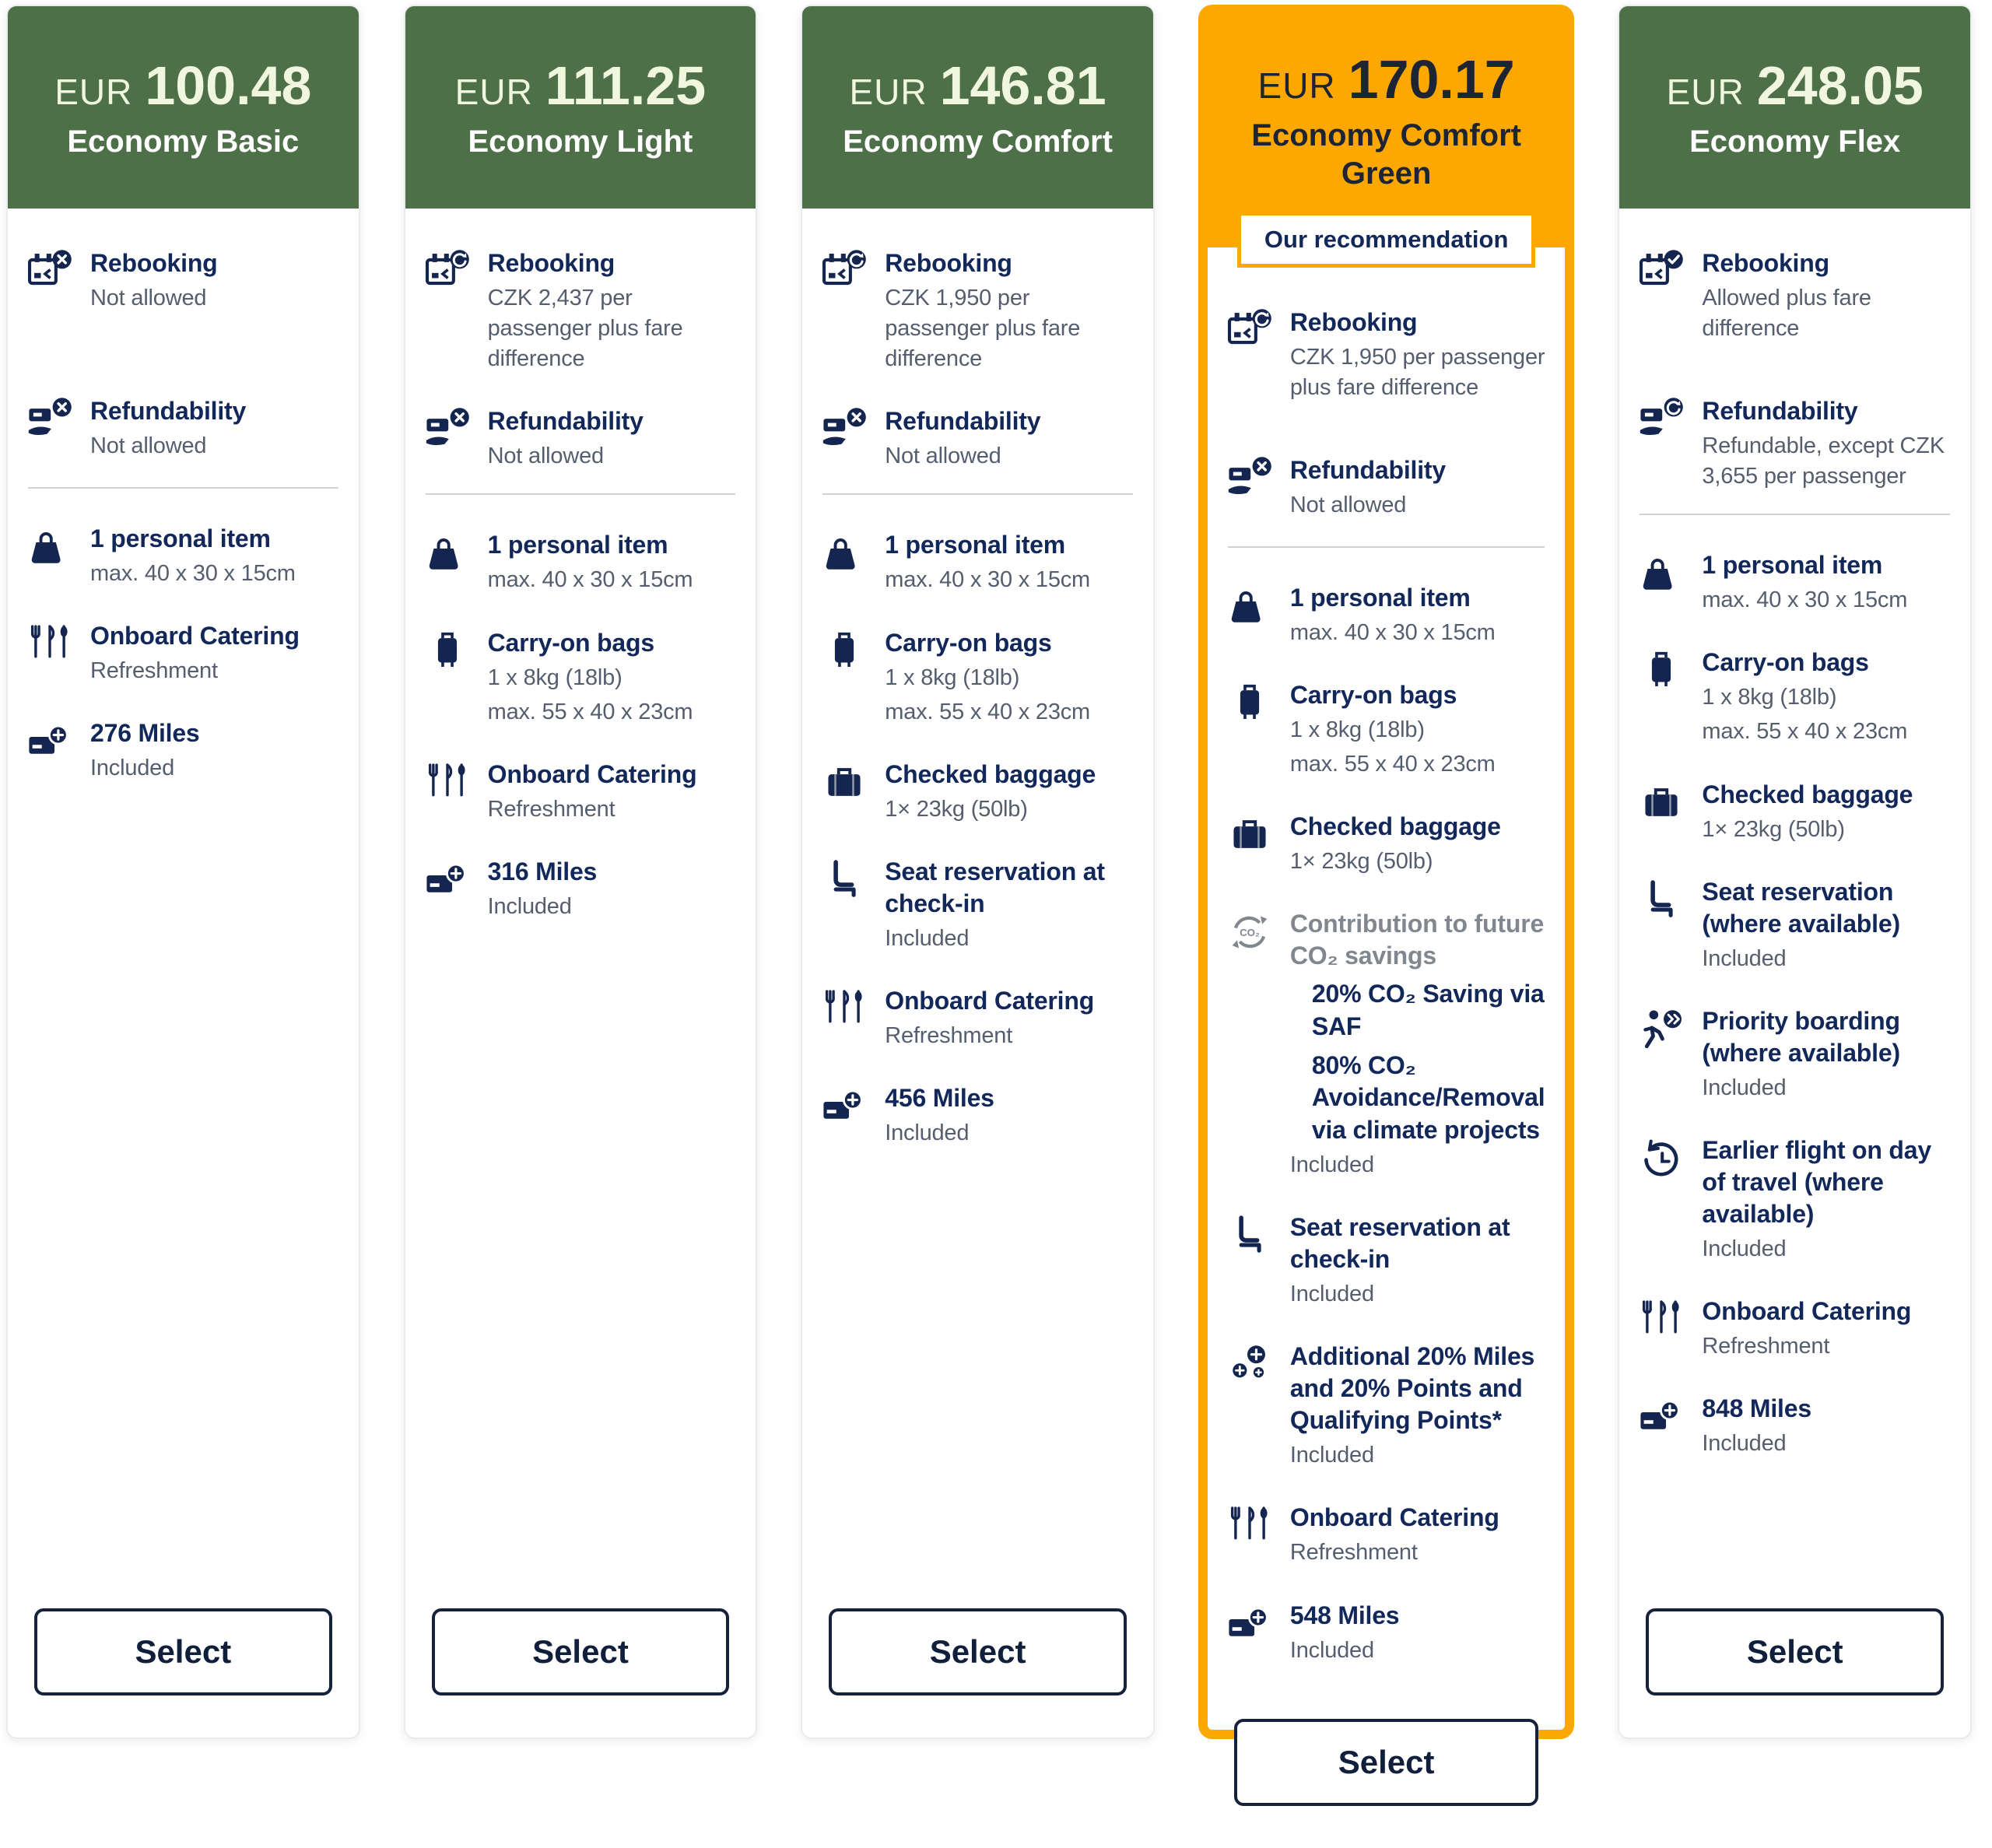 The height and width of the screenshot is (1848, 1992). I want to click on seat-icon, so click(1250, 1261).